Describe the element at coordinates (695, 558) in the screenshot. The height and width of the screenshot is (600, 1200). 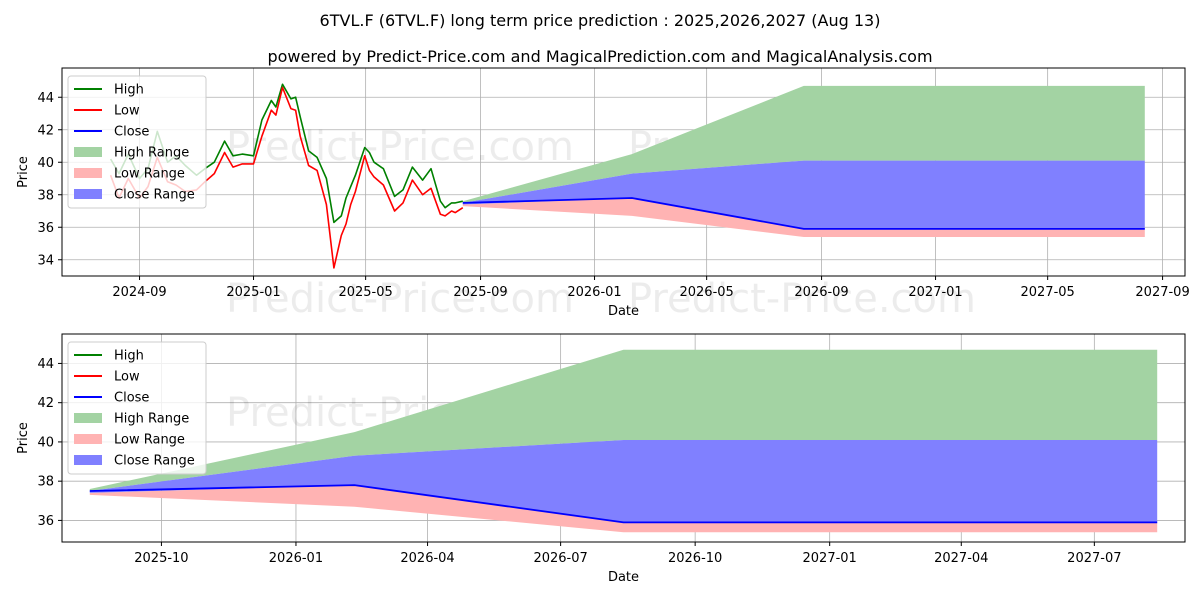
I see `x-tick-label: 2026-10` at that location.